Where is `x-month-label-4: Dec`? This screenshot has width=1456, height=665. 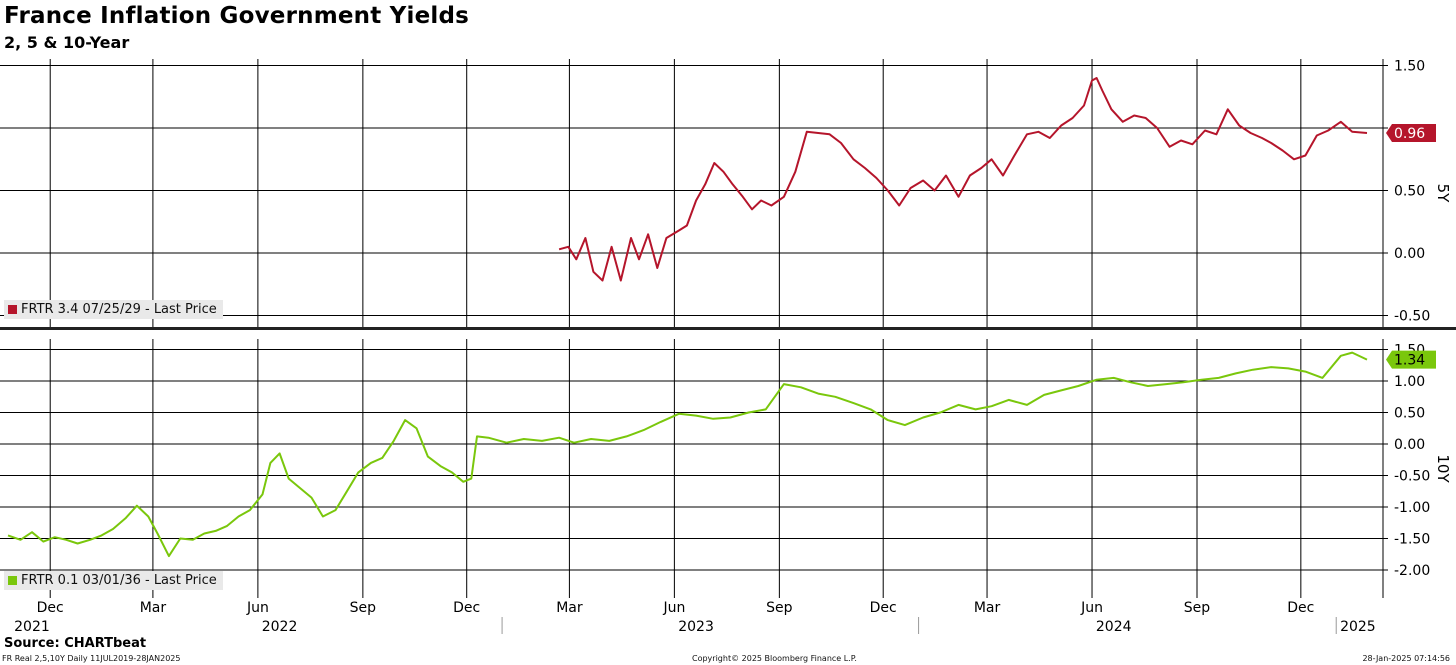
x-month-label-4: Dec is located at coordinates (466, 608).